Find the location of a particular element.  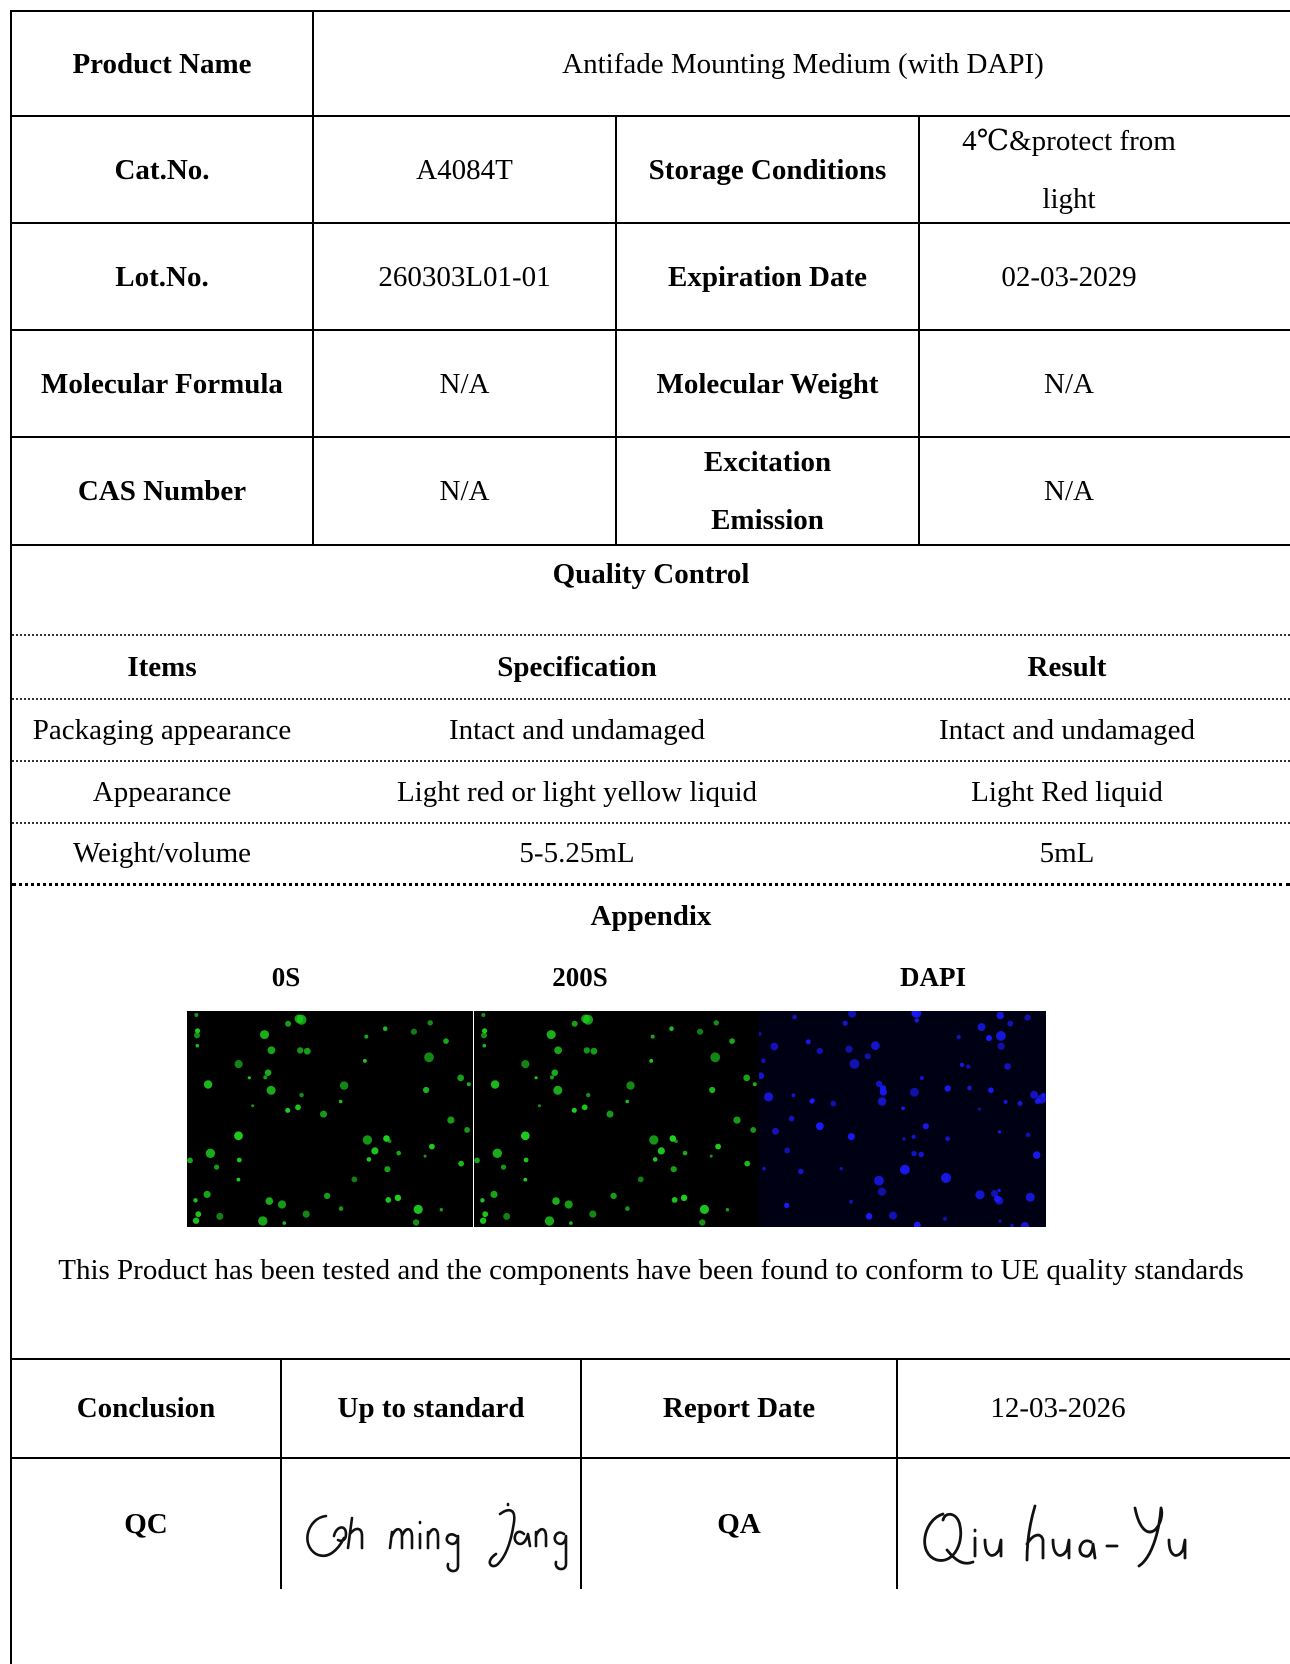

cas-number-label: CAS Number is located at coordinates (162, 491).